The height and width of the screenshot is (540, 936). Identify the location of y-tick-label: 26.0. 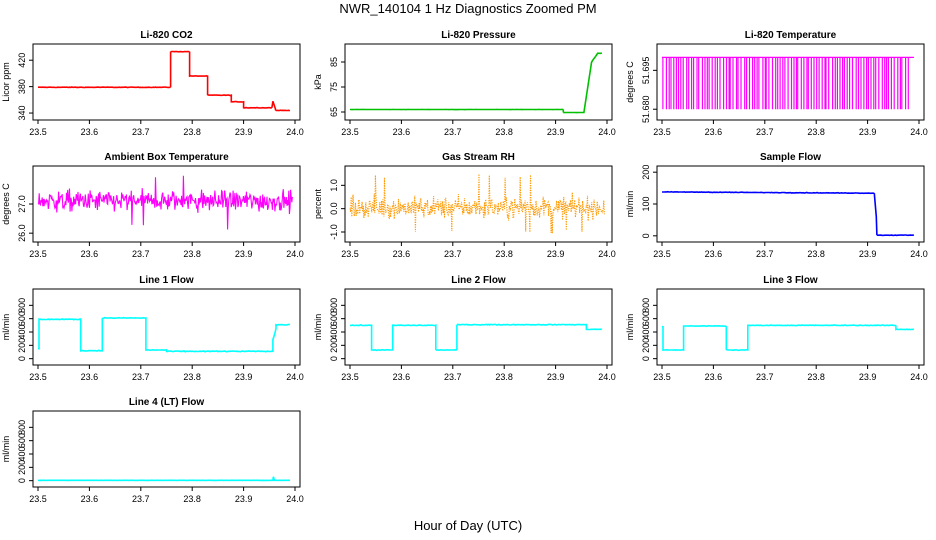
(22, 233).